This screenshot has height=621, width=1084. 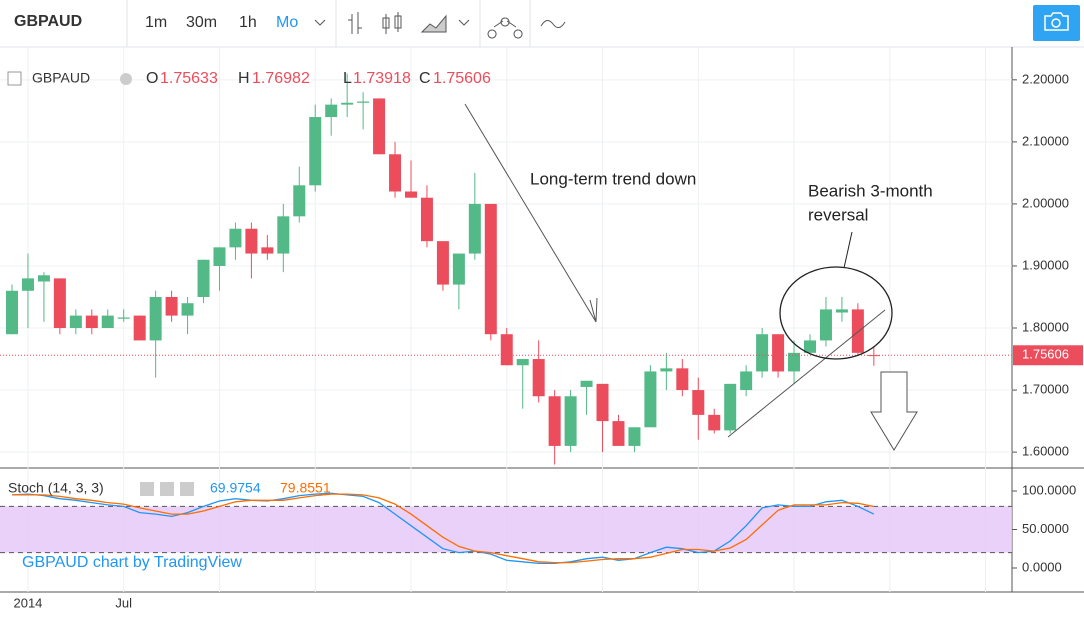 What do you see at coordinates (1045, 202) in the screenshot?
I see `y-tick-label: 2.00000` at bounding box center [1045, 202].